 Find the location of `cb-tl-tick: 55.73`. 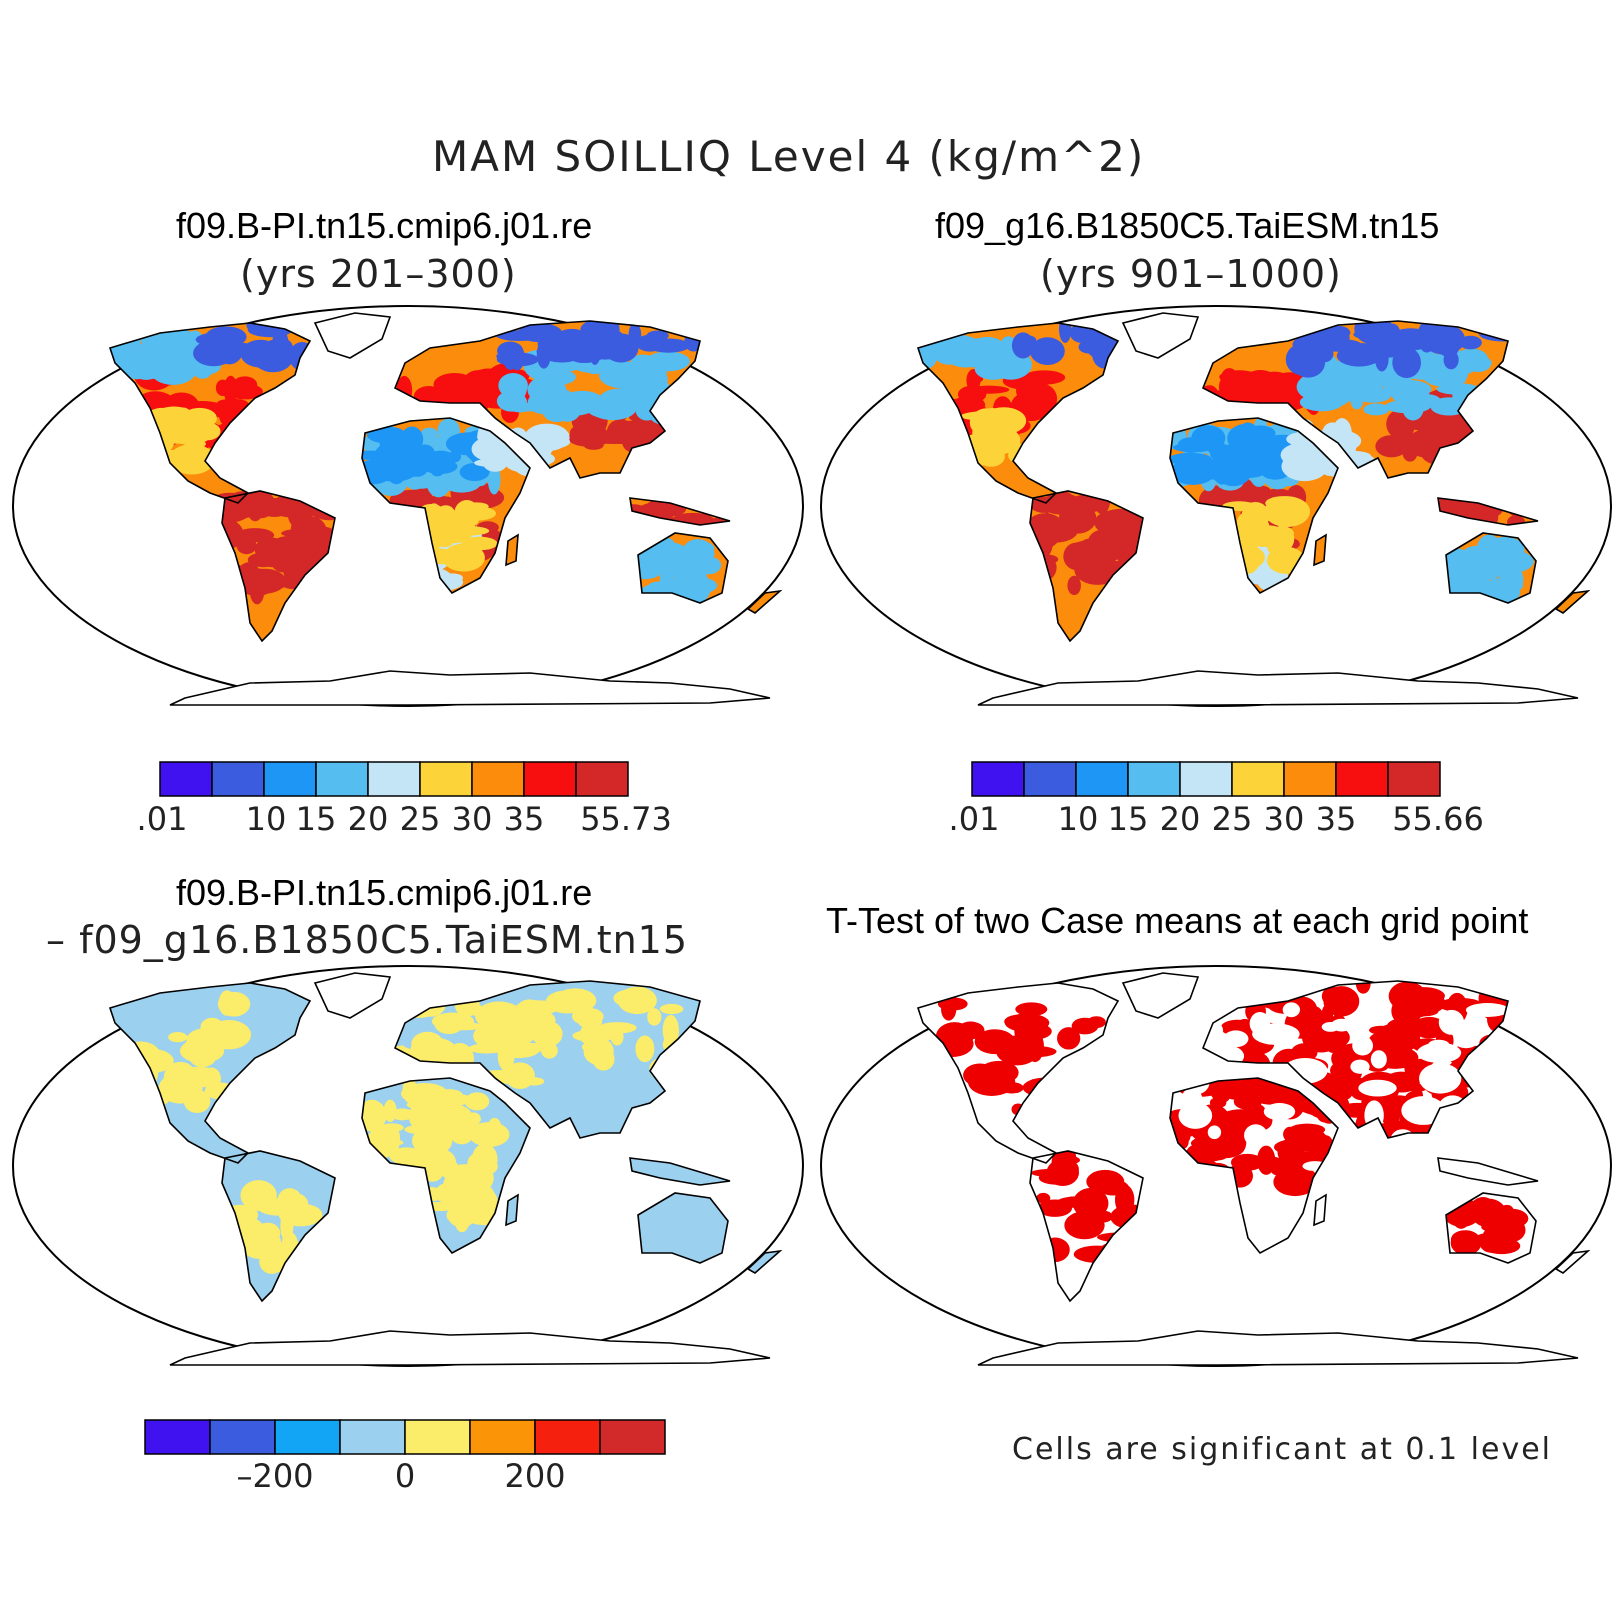

cb-tl-tick: 55.73 is located at coordinates (626, 819).